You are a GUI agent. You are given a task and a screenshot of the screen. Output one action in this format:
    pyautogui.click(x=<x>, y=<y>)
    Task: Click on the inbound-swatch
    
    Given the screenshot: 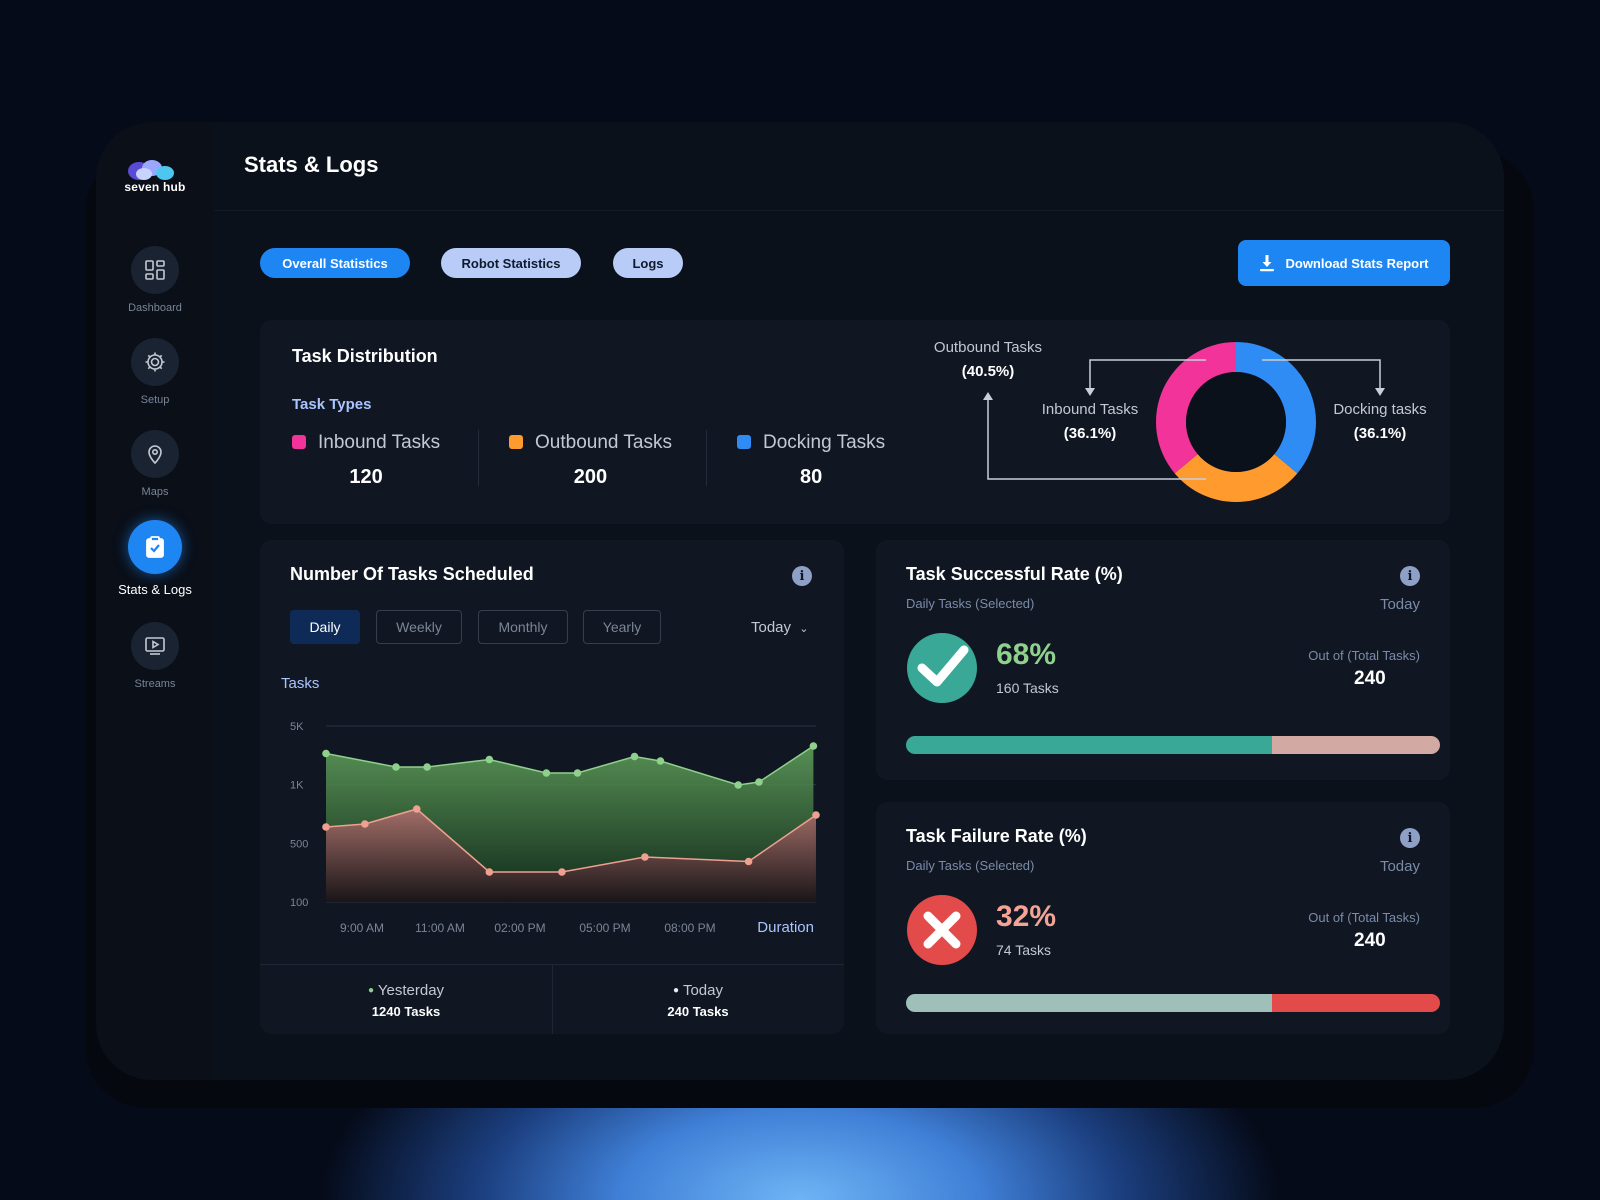 What is the action you would take?
    pyautogui.click(x=299, y=442)
    